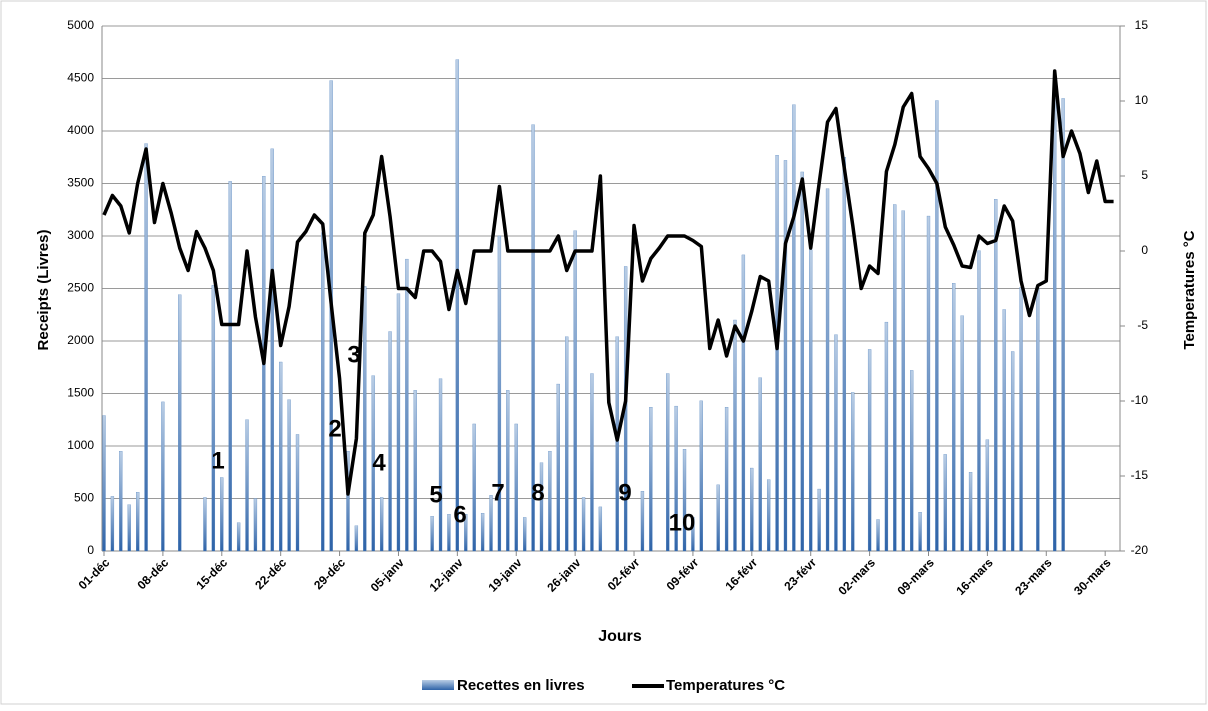 This screenshot has width=1208, height=711. Describe the element at coordinates (217, 460) in the screenshot. I see `annotation: 1` at that location.